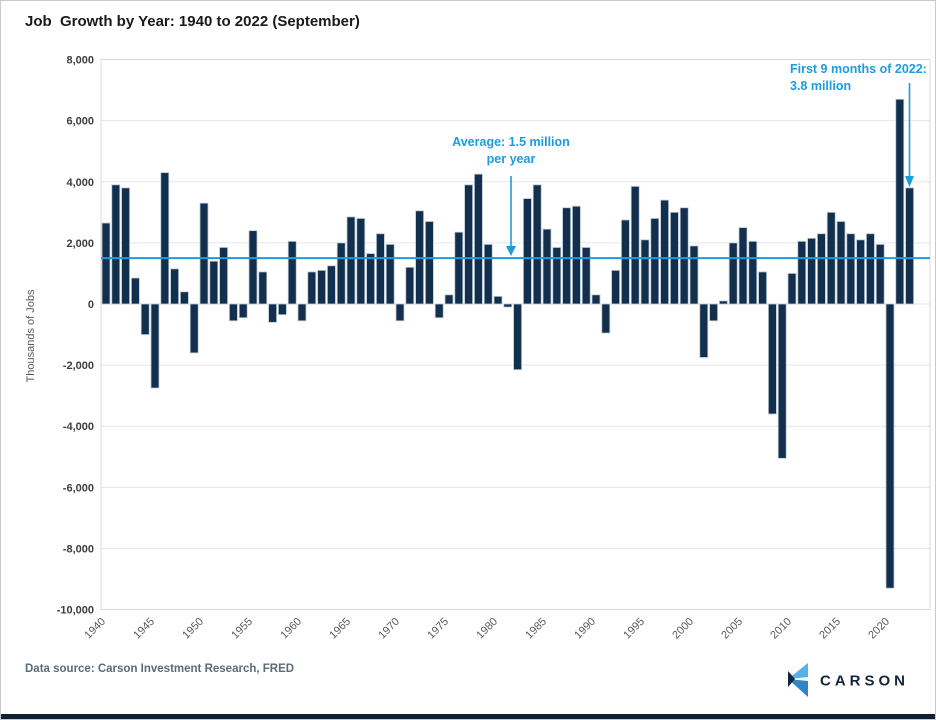 The height and width of the screenshot is (720, 936). Describe the element at coordinates (723, 302) in the screenshot. I see `bar-2003` at that location.